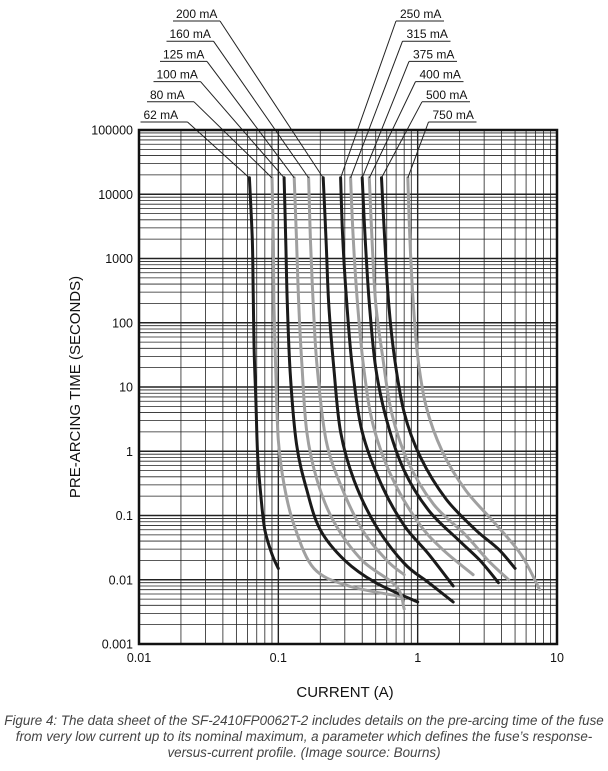 This screenshot has width=608, height=771. What do you see at coordinates (278, 658) in the screenshot?
I see `x-tick-label: 0.1` at bounding box center [278, 658].